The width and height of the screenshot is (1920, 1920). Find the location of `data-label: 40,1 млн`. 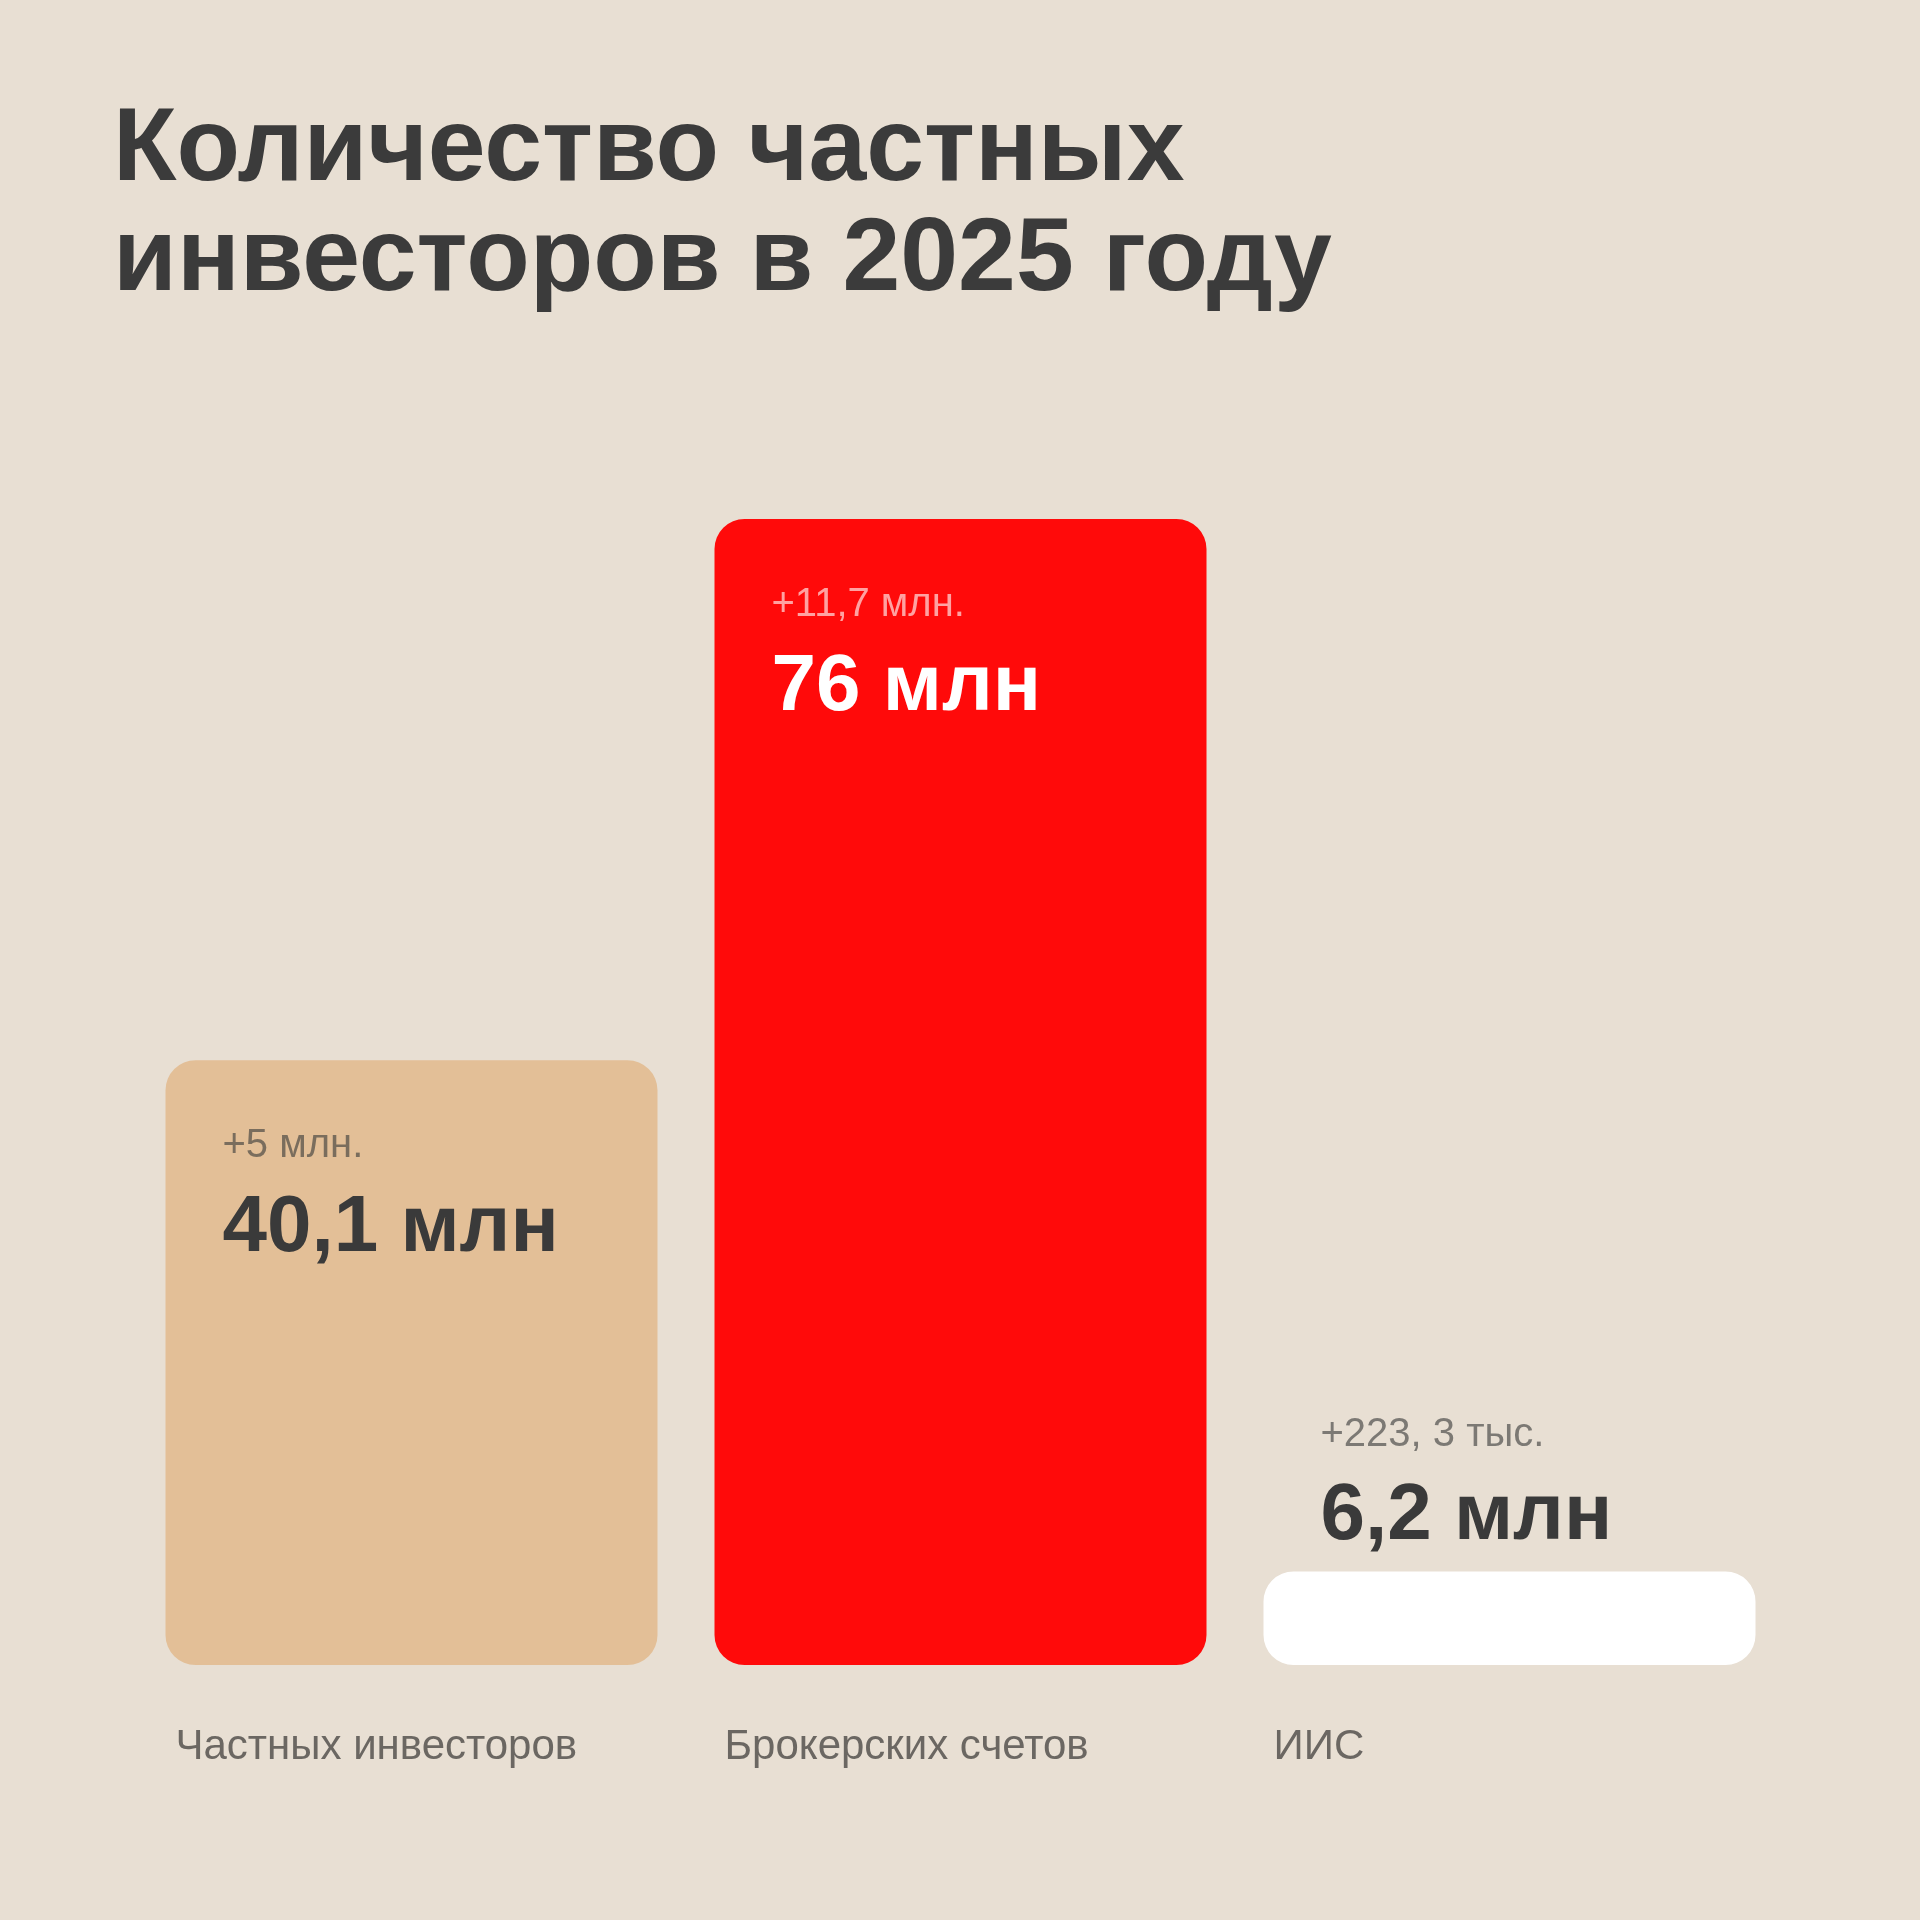

data-label: 40,1 млн is located at coordinates (390, 1223).